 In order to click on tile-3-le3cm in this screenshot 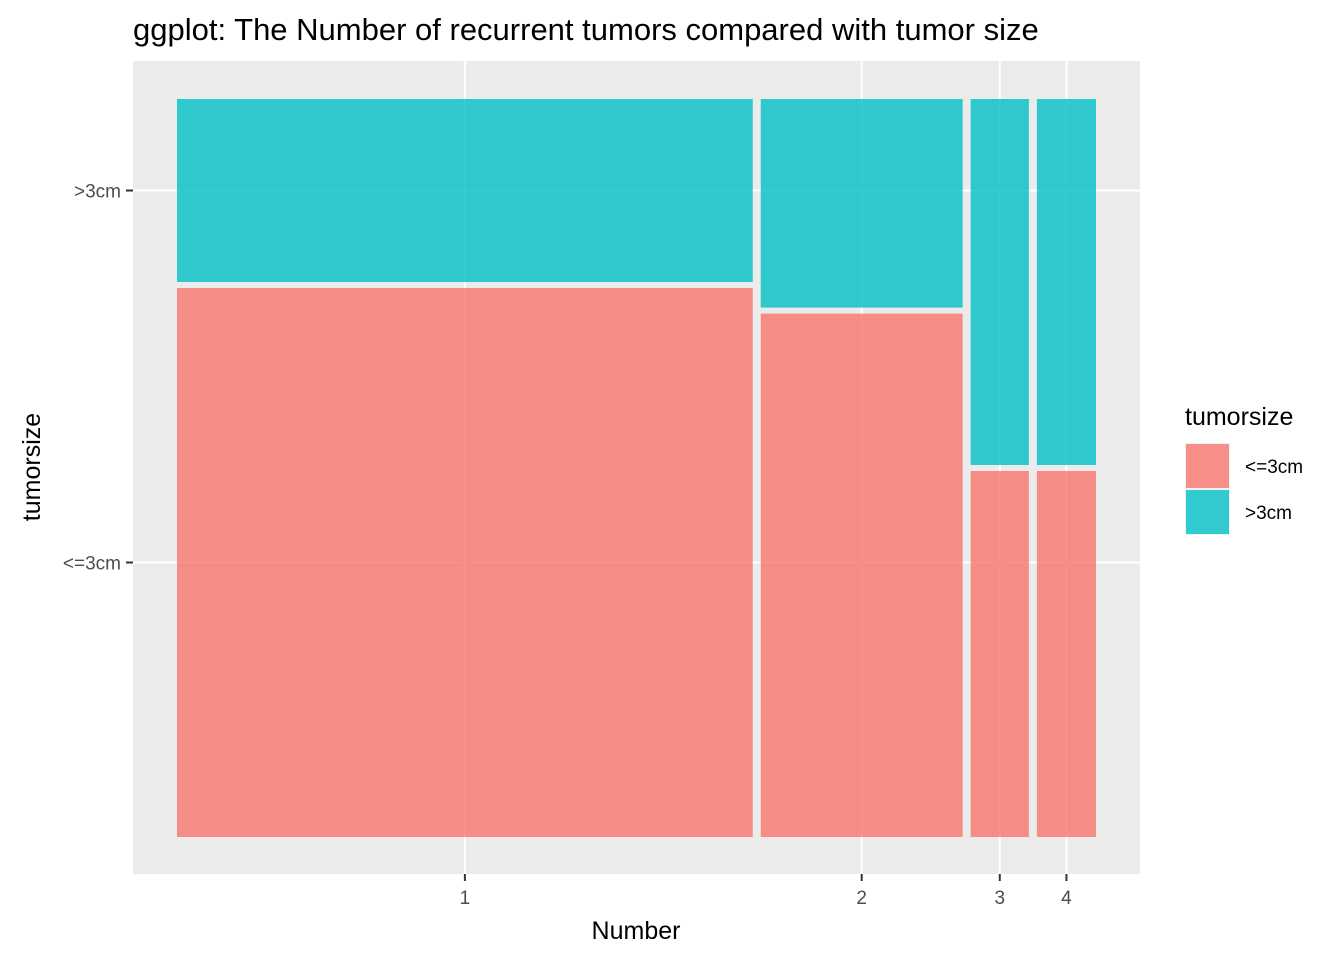, I will do `click(999, 654)`.